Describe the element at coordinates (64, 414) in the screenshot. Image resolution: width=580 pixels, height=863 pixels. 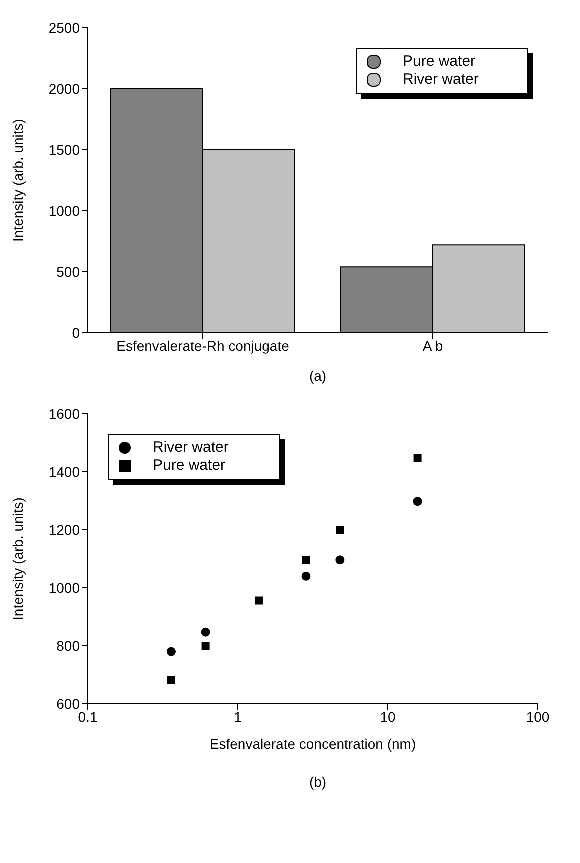
I see `y-tick-label: 1600` at that location.